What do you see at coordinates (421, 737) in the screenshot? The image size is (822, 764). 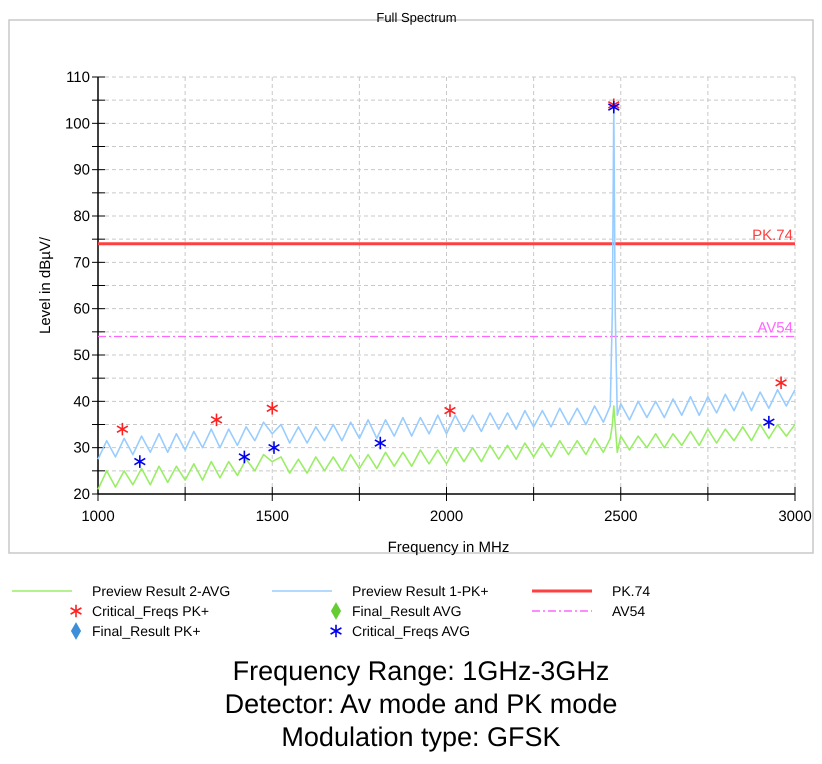 I see `text: Modulation type: GFSK` at bounding box center [421, 737].